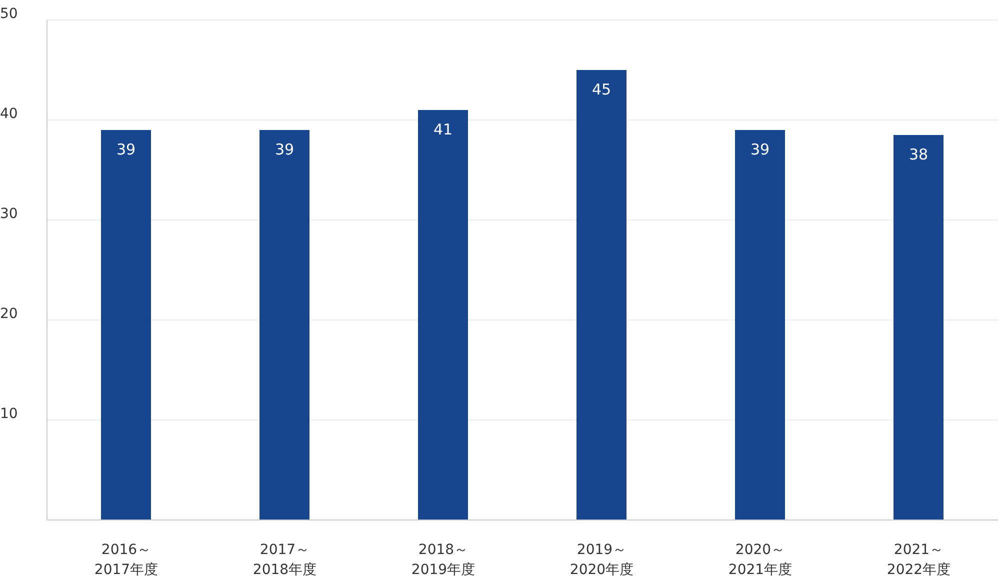  Describe the element at coordinates (760, 560) in the screenshot. I see `x-tick-label: 2020～2021年度` at that location.